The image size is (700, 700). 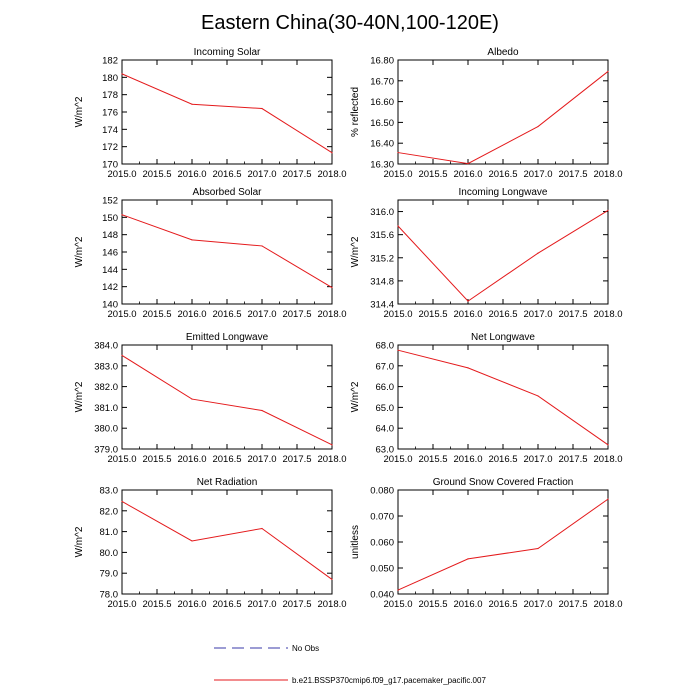 I want to click on net-longwave-xtick-label: 2016.5, so click(x=502, y=459).